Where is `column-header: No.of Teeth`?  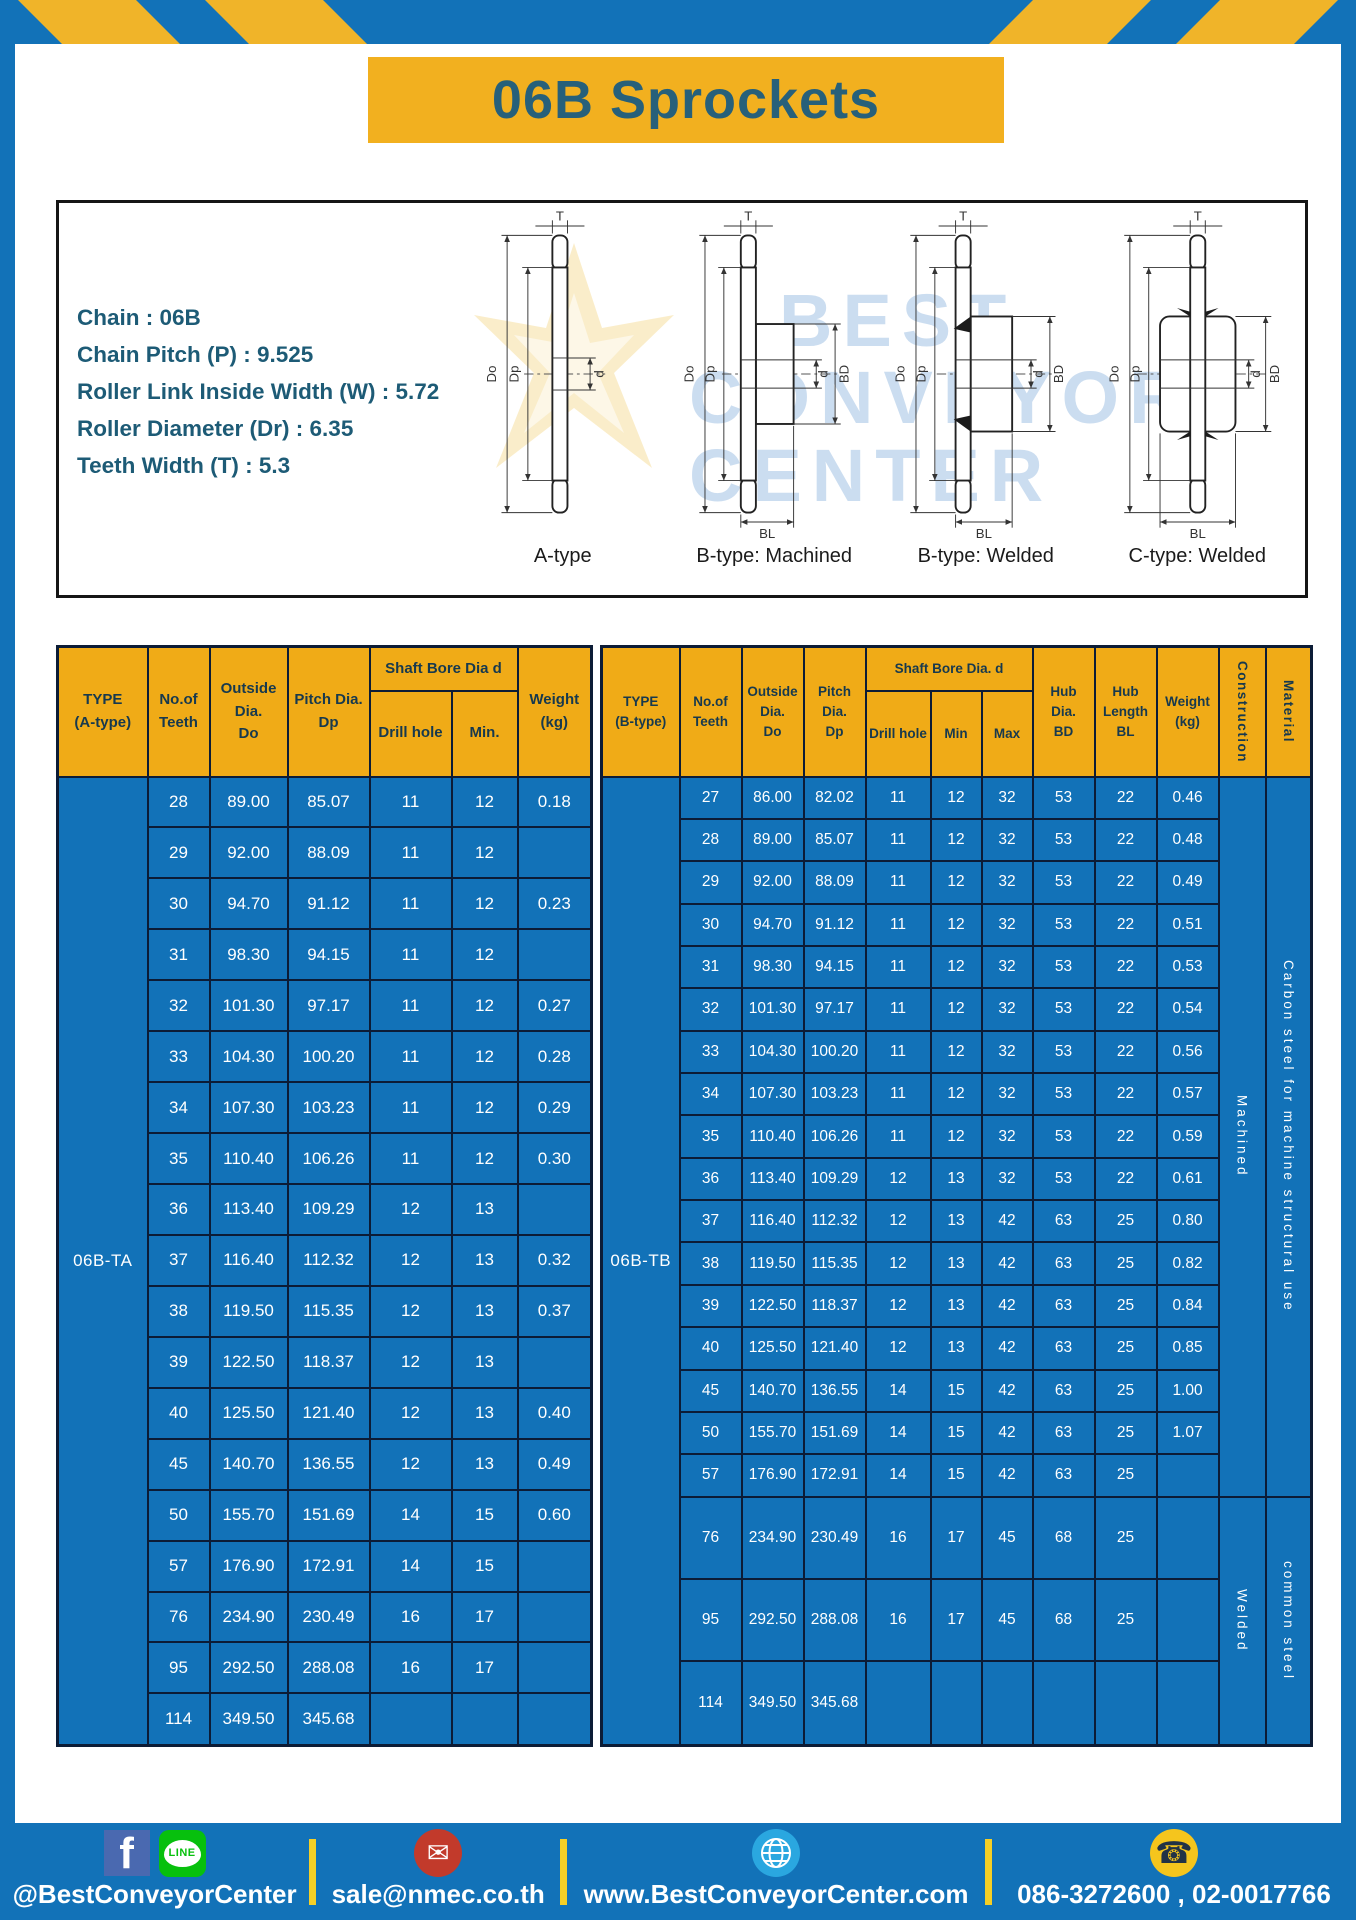
column-header: No.of Teeth is located at coordinates (710, 711).